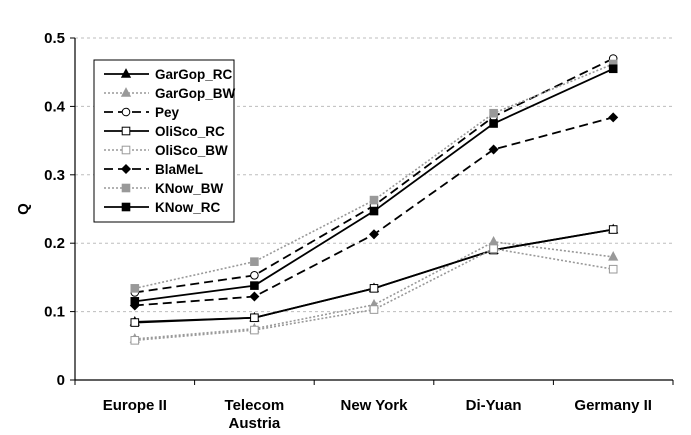  I want to click on legend-item: OliSco_RC, so click(164, 131).